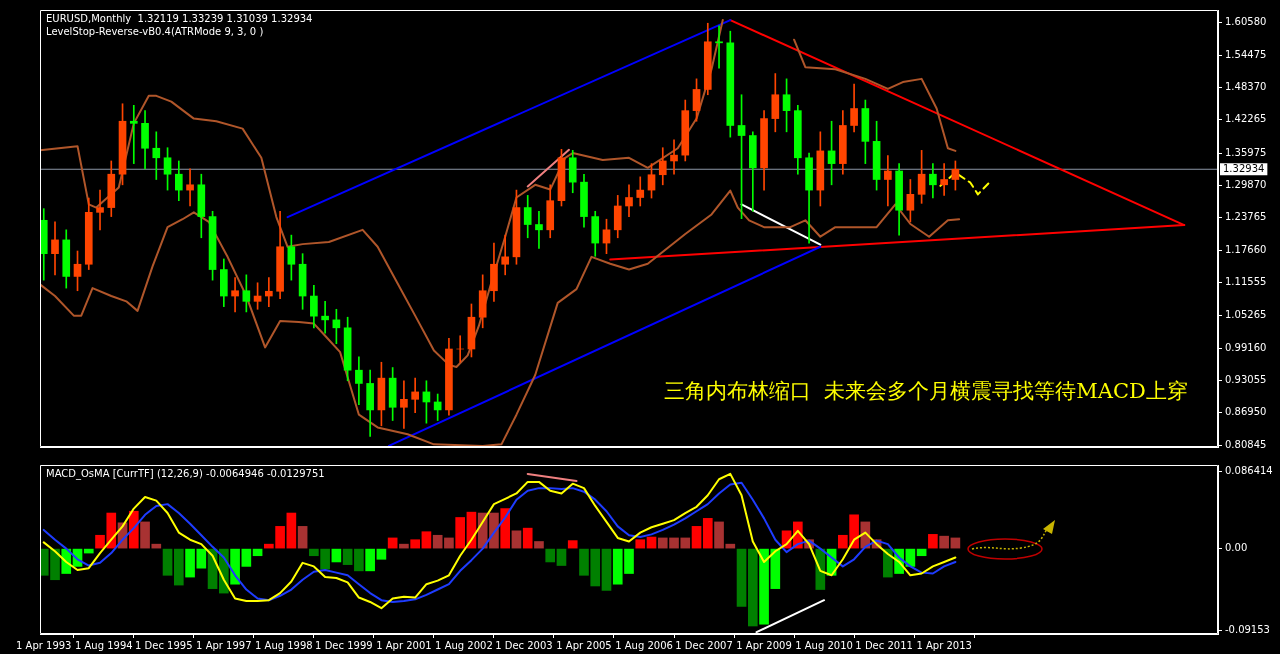  What do you see at coordinates (1246, 444) in the screenshot?
I see `y-tick-label: 0.80845` at bounding box center [1246, 444].